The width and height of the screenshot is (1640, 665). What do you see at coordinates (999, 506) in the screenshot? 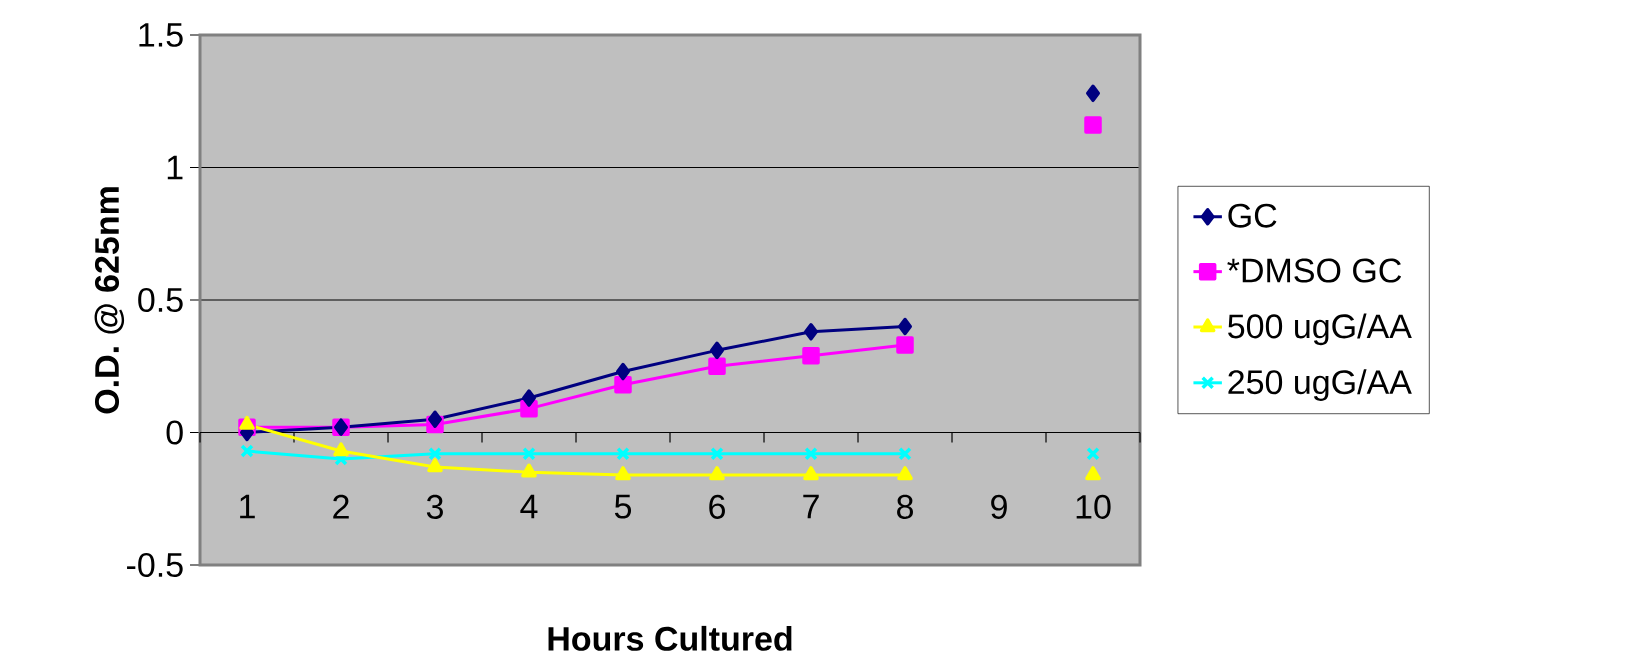
I see `x-tick-label: 9` at bounding box center [999, 506].